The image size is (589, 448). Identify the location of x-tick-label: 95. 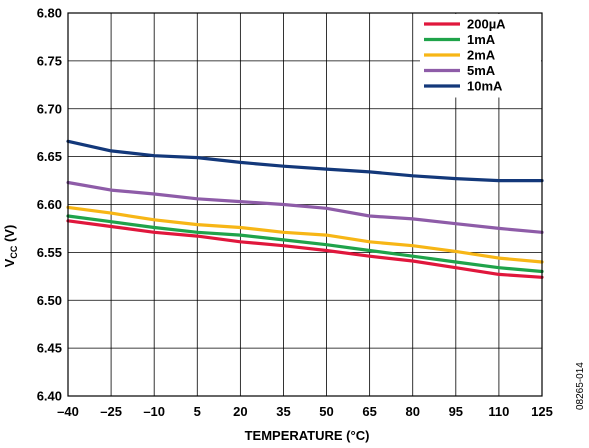
(456, 411).